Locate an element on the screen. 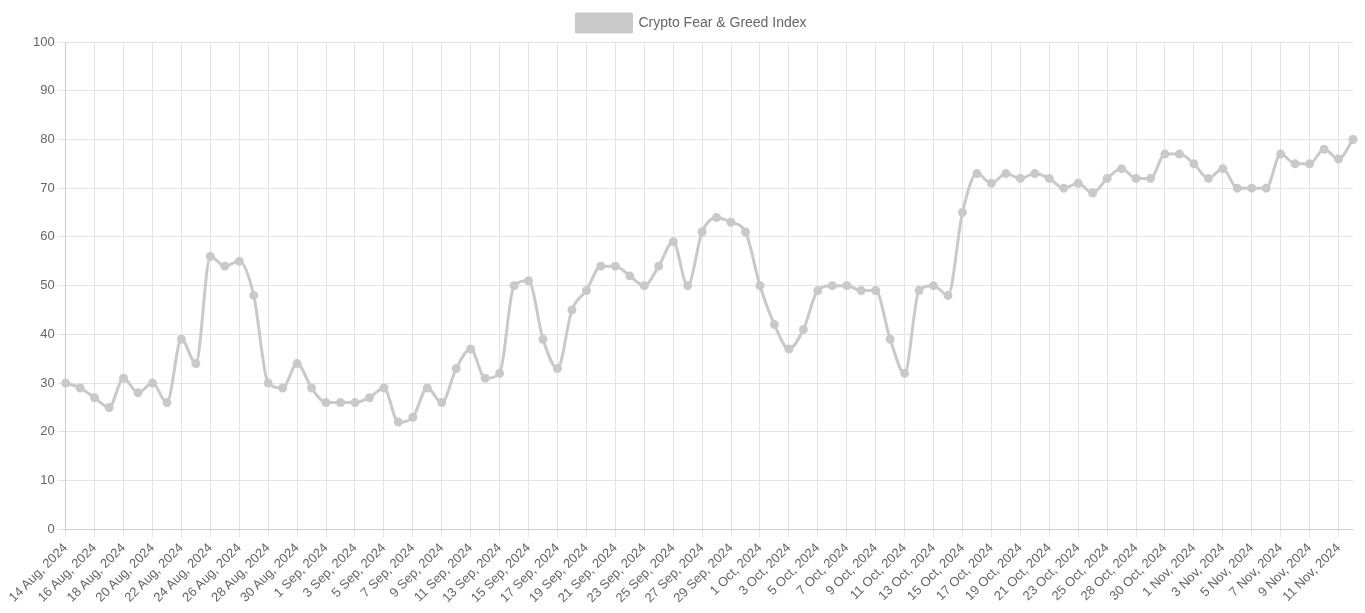  y-tick-label: 60 is located at coordinates (47, 236).